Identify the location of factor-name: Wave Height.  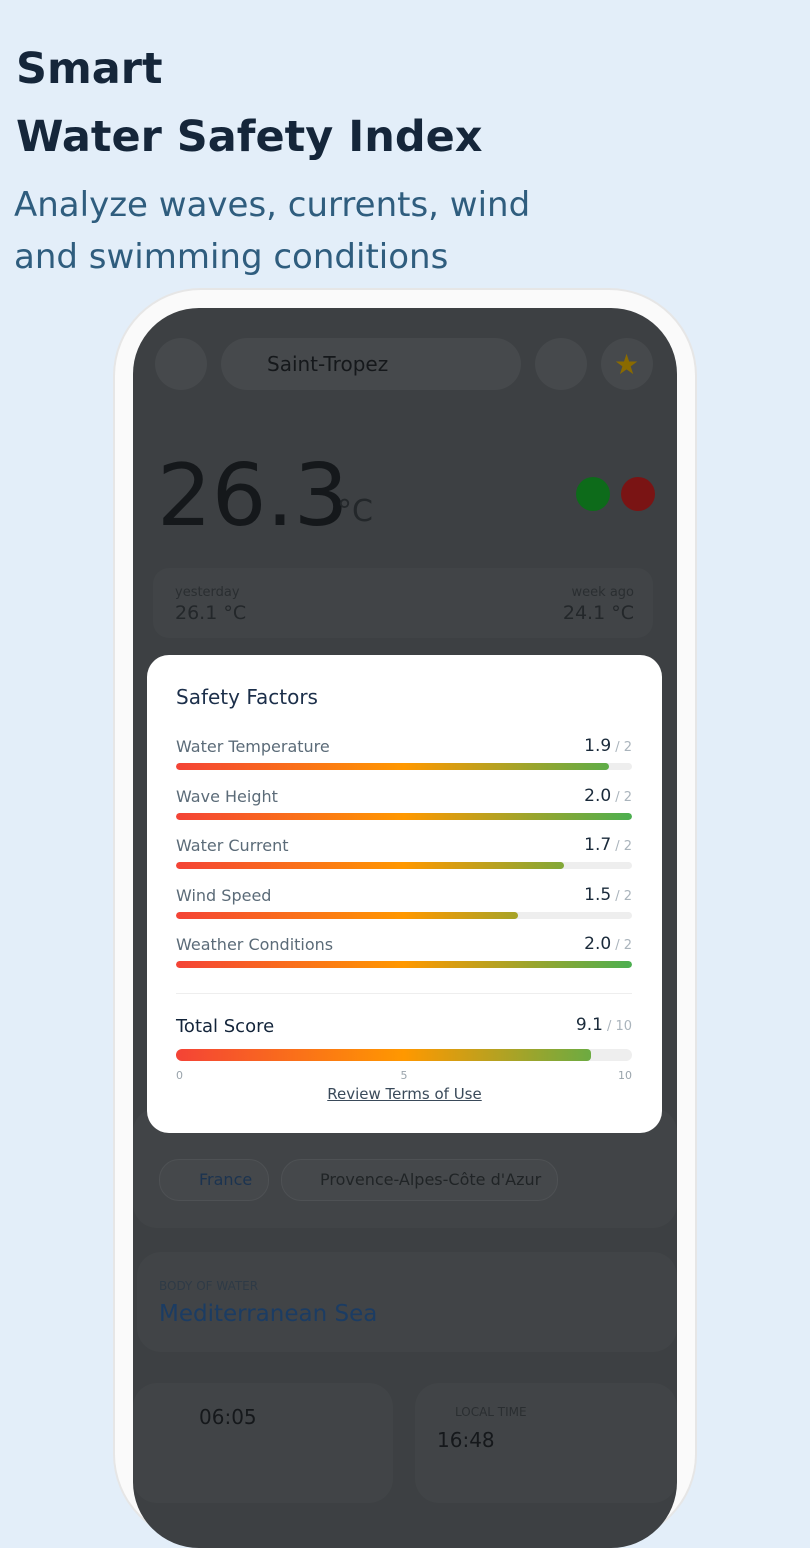
(227, 796).